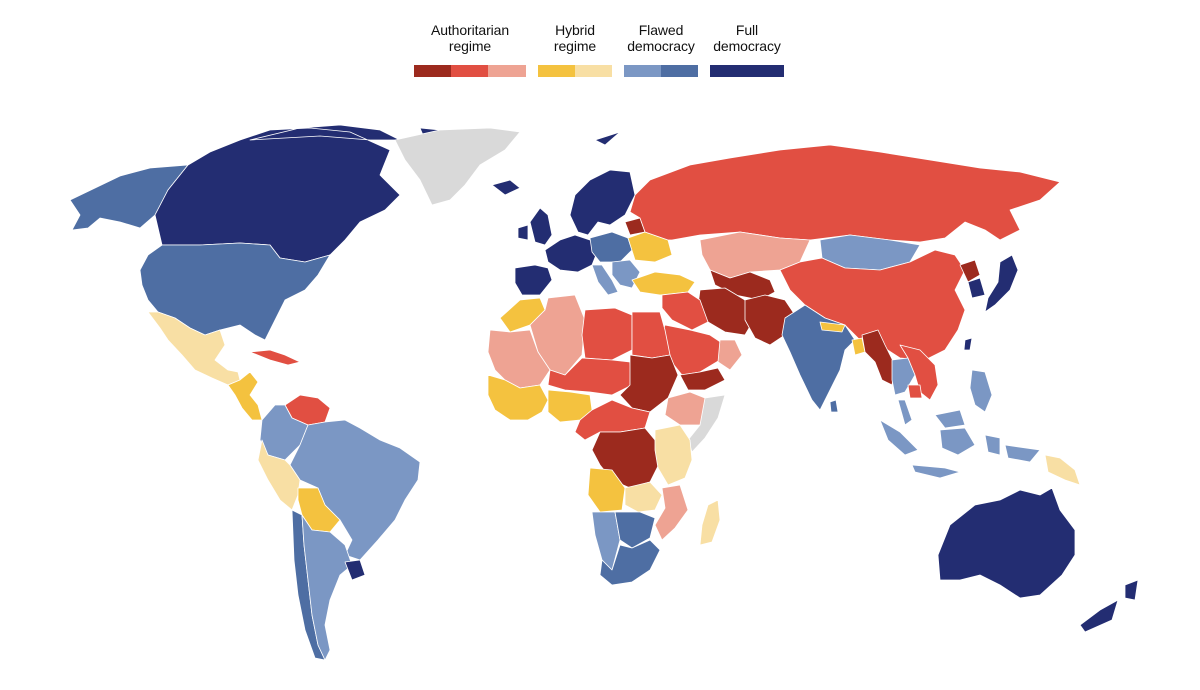 This screenshot has height=690, width=1200. I want to click on region-madagascar, so click(710, 522).